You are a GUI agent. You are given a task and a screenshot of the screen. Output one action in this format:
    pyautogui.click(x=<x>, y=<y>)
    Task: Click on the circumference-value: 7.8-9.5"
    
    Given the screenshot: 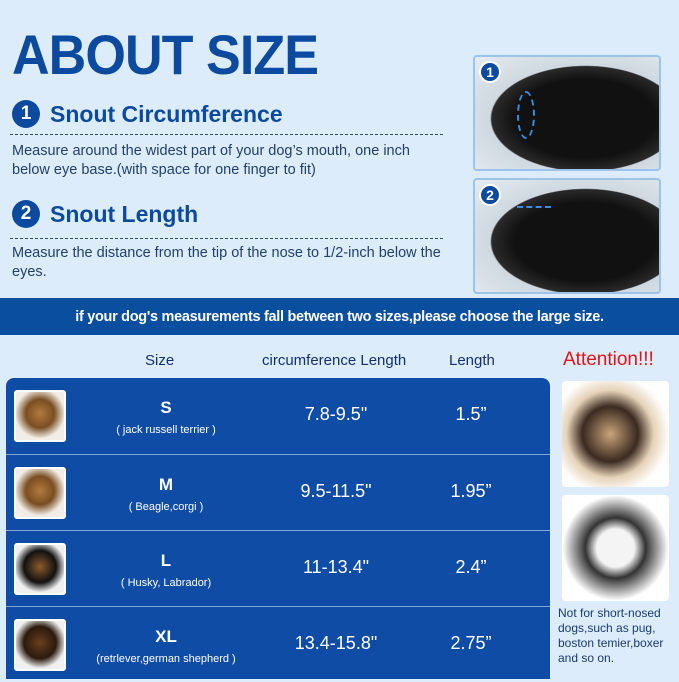 What is the action you would take?
    pyautogui.click(x=336, y=414)
    